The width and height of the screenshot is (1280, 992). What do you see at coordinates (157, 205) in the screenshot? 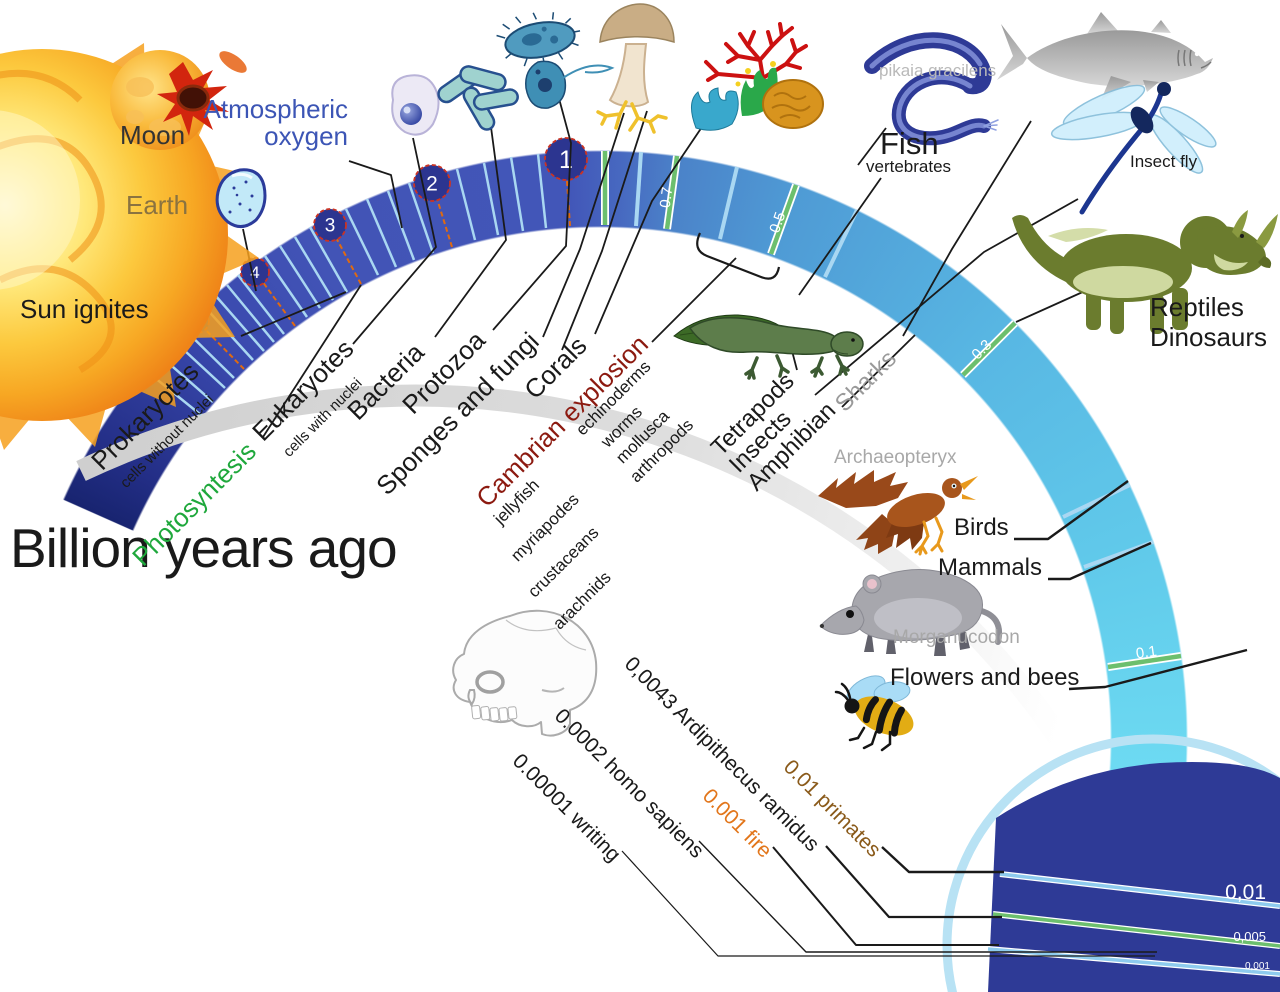
I see `earth-label: Earth` at bounding box center [157, 205].